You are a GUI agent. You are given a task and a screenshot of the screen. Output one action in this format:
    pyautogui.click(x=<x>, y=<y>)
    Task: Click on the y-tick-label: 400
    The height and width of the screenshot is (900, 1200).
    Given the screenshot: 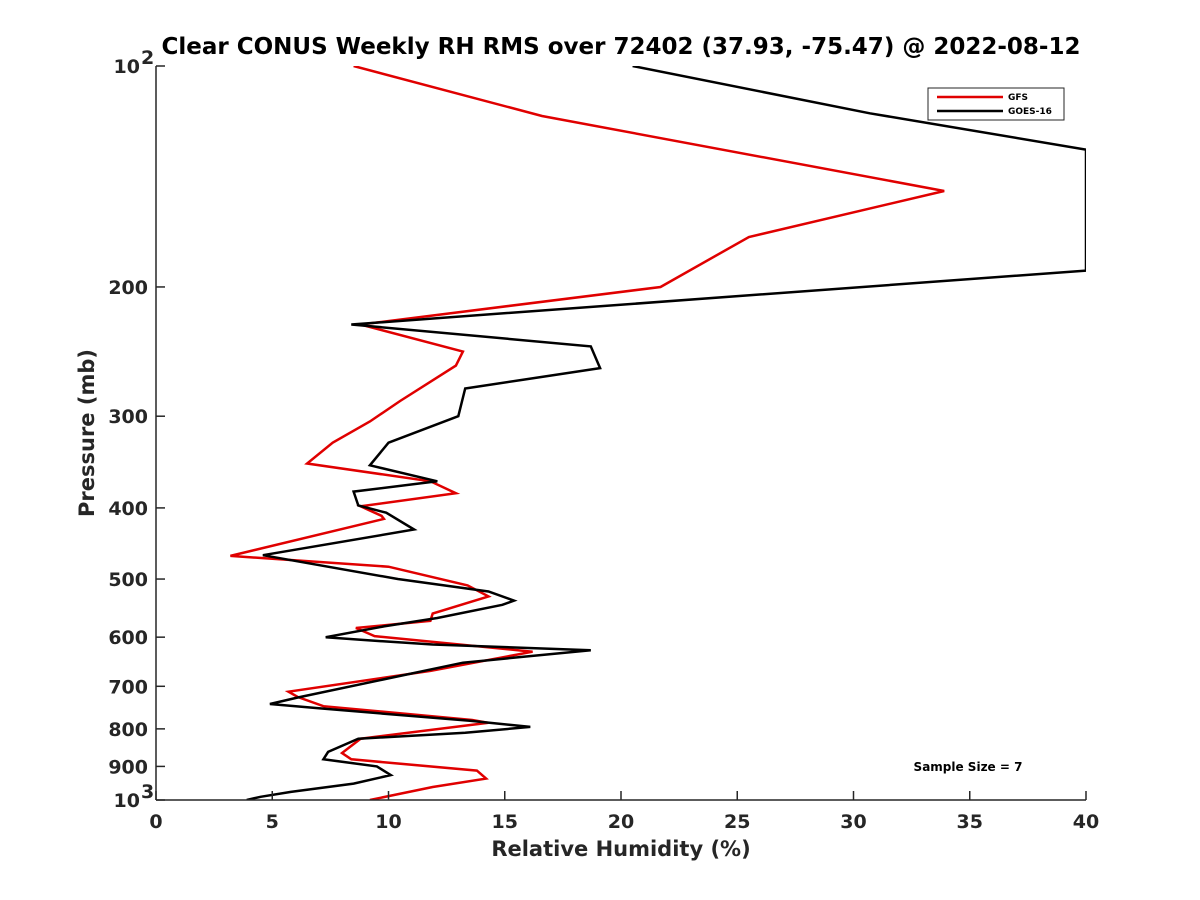 What is the action you would take?
    pyautogui.click(x=128, y=509)
    